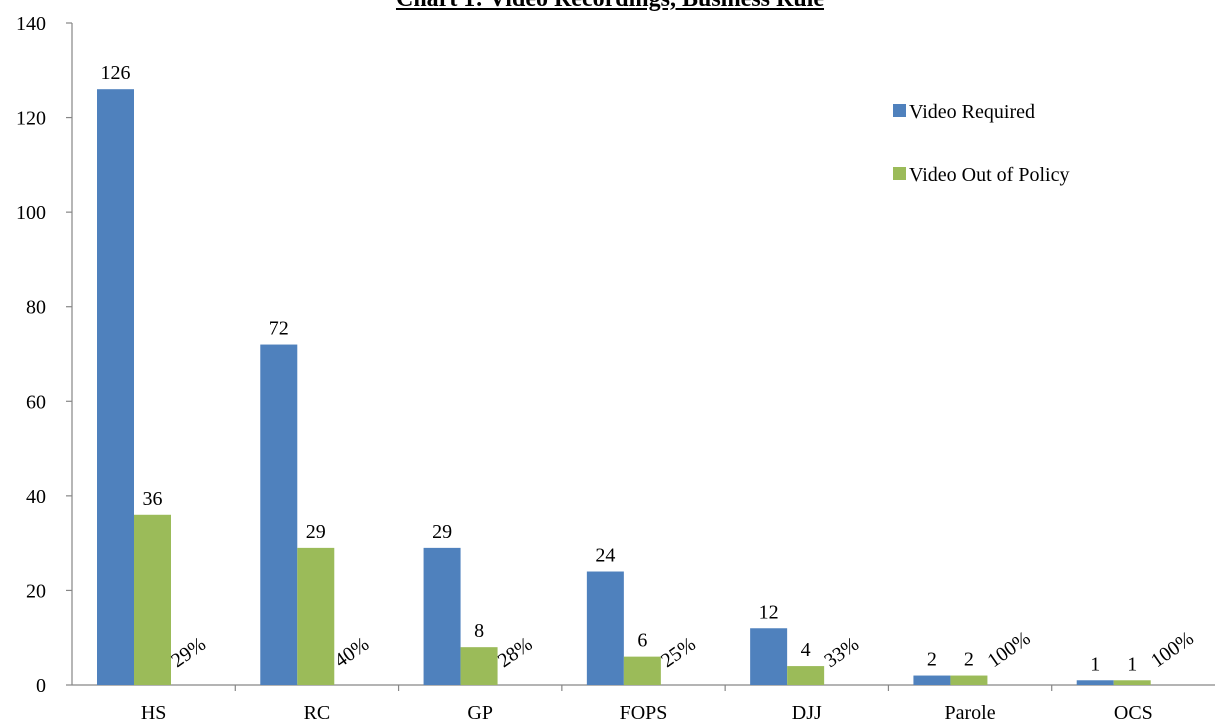 The width and height of the screenshot is (1220, 728). Describe the element at coordinates (31, 119) in the screenshot. I see `y-tick-label: 120` at that location.